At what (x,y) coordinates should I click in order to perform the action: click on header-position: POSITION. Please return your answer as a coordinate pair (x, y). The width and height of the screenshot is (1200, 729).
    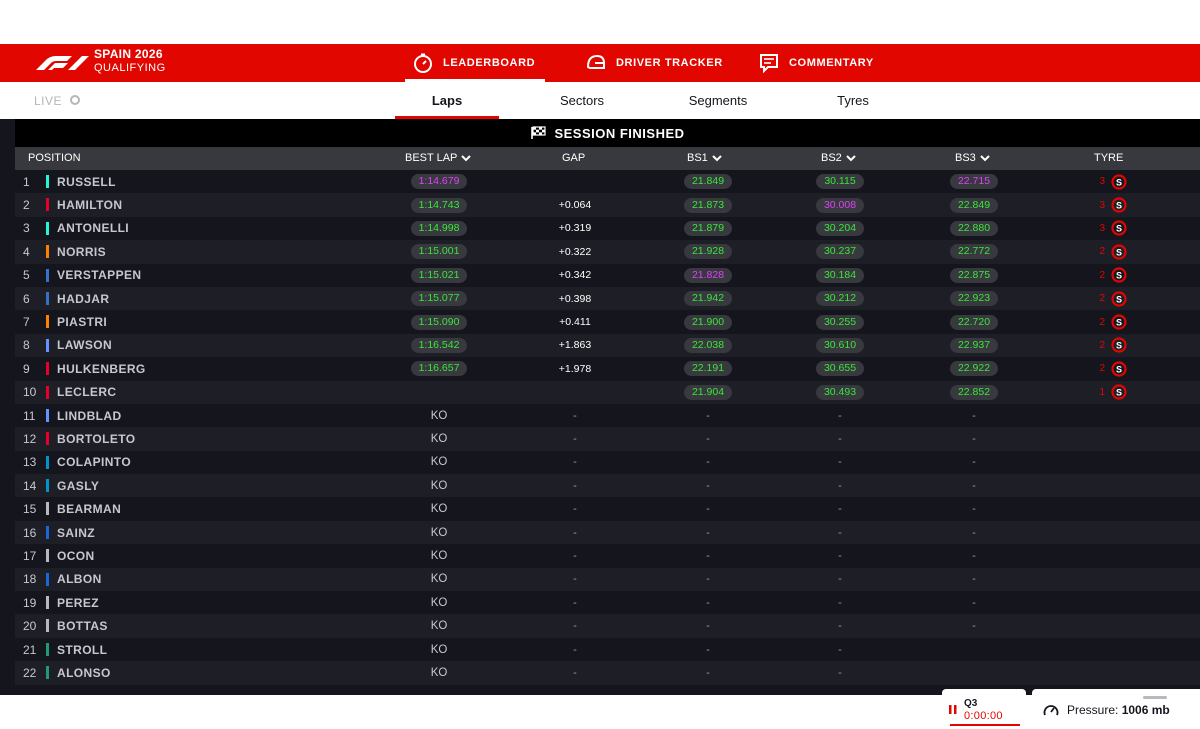
    Looking at the image, I should click on (54, 158).